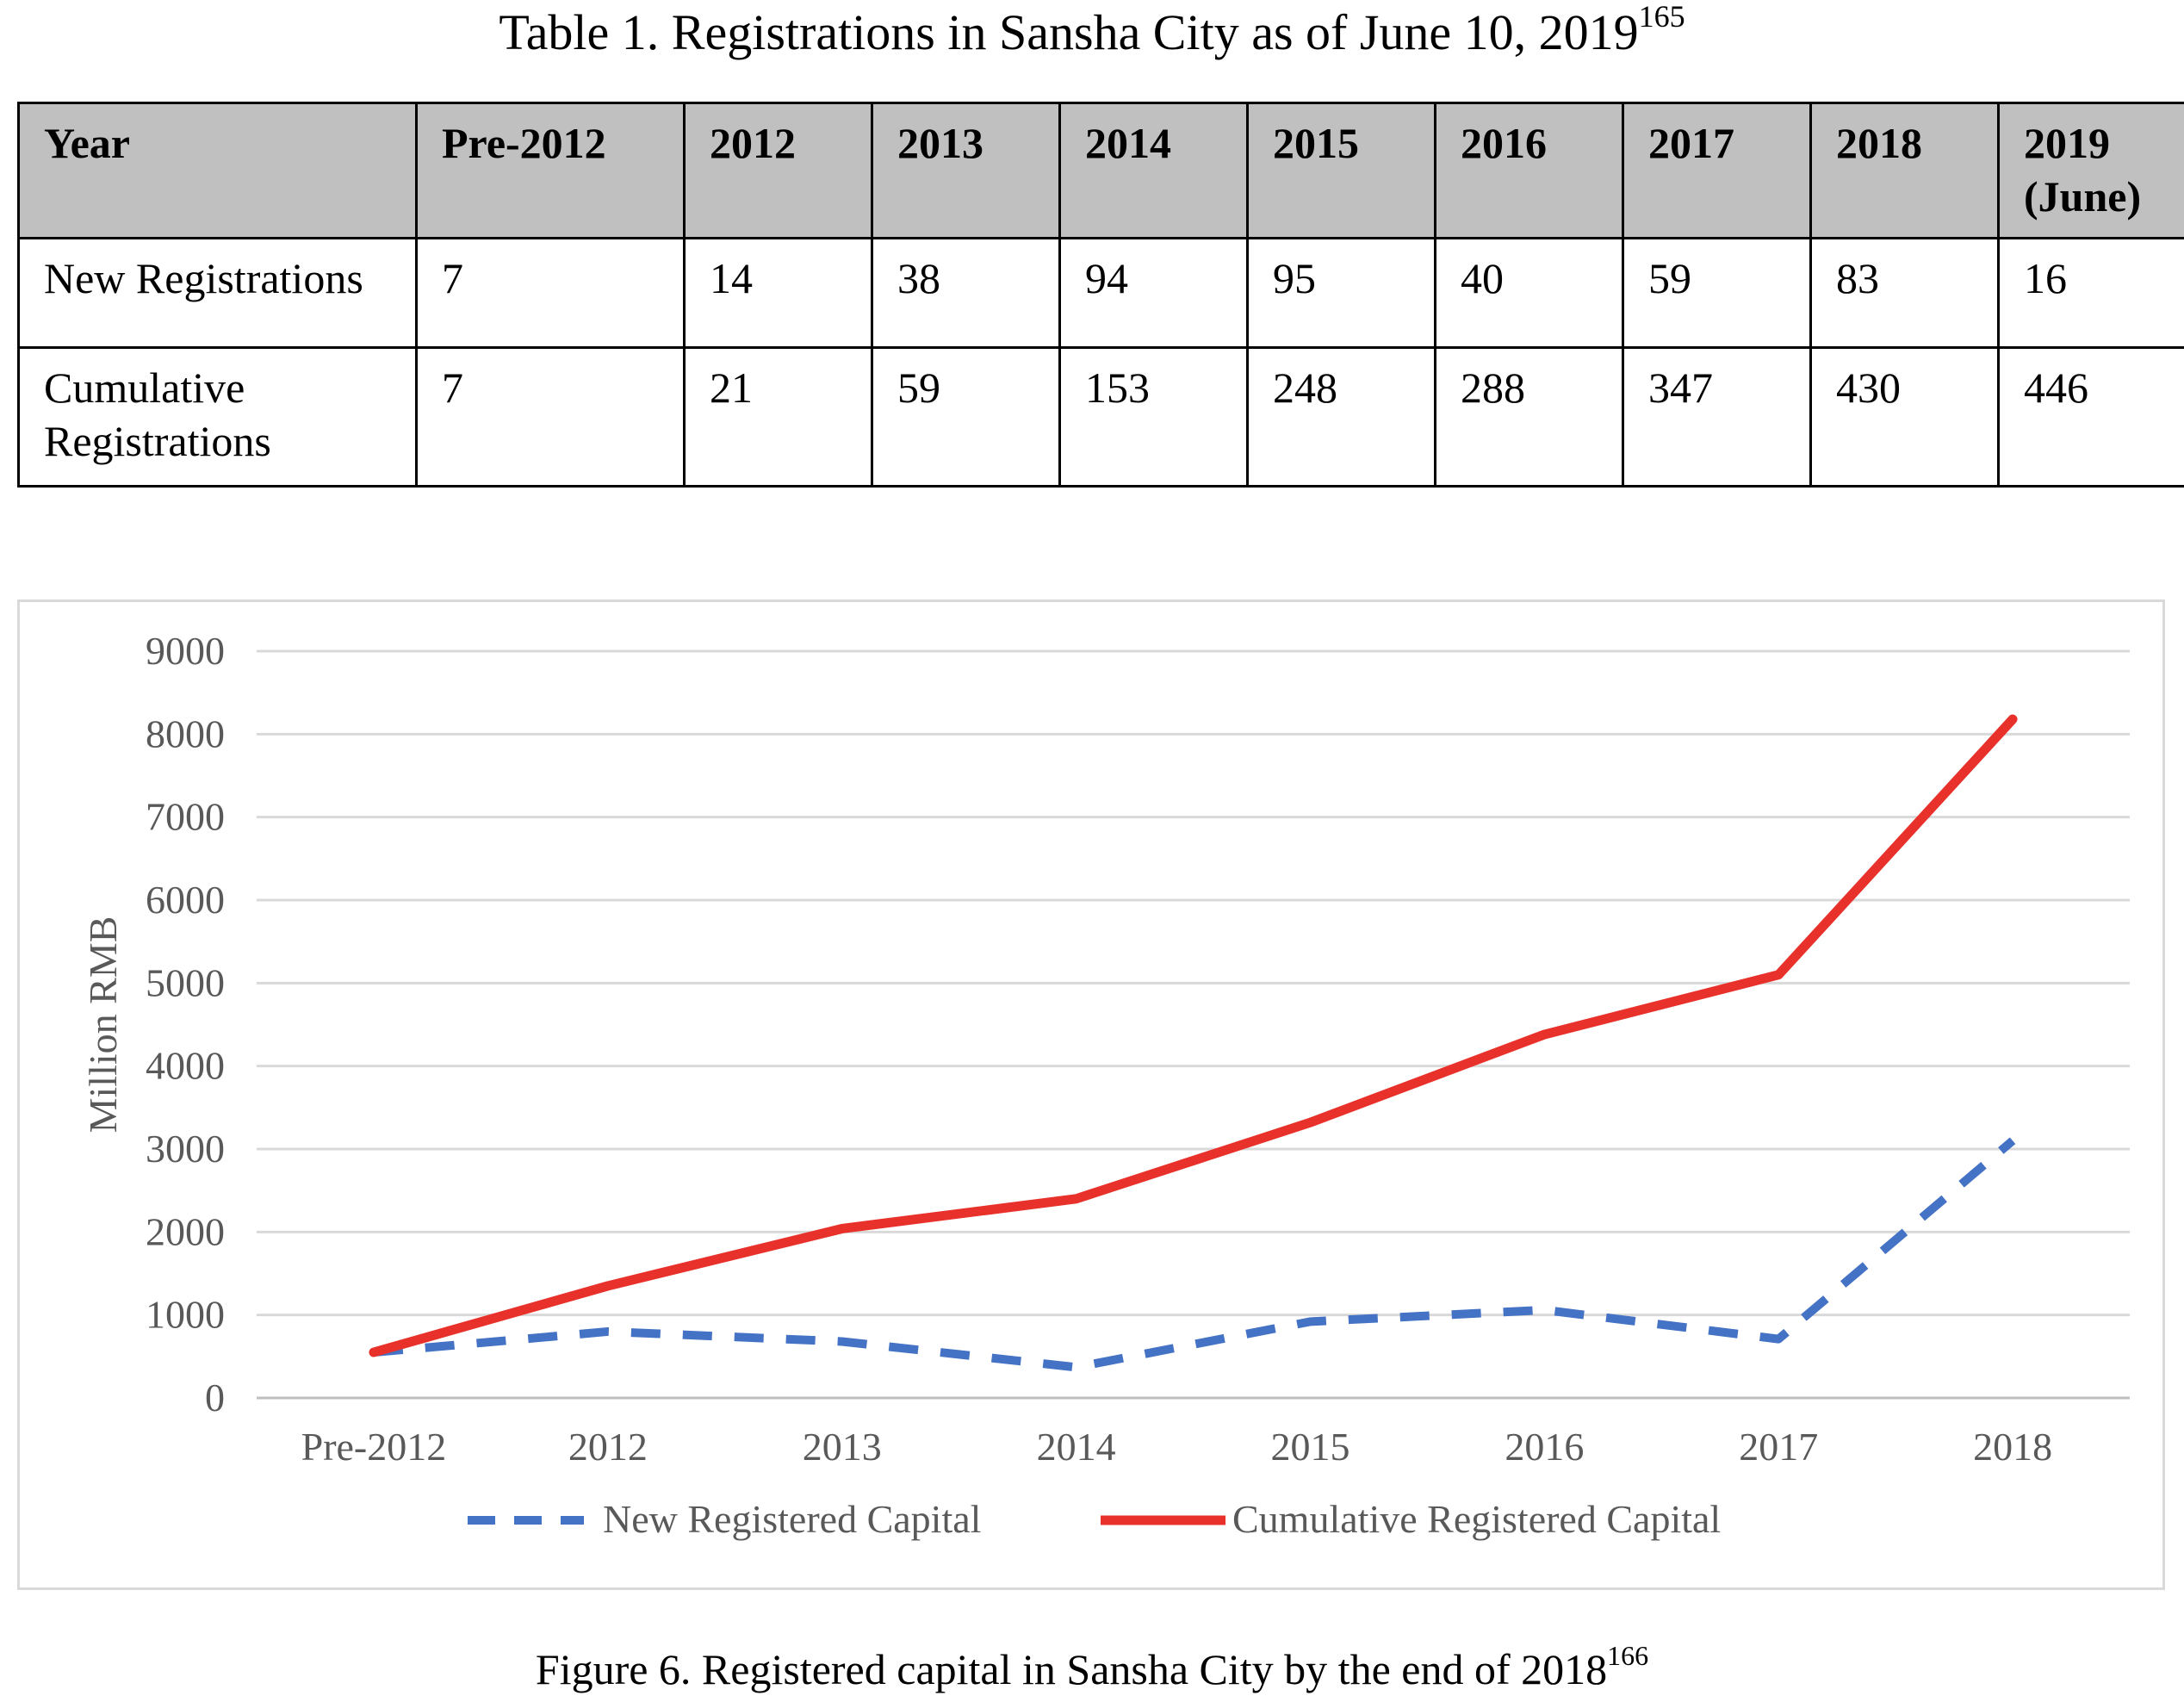  I want to click on table-cell: 248, so click(1341, 417).